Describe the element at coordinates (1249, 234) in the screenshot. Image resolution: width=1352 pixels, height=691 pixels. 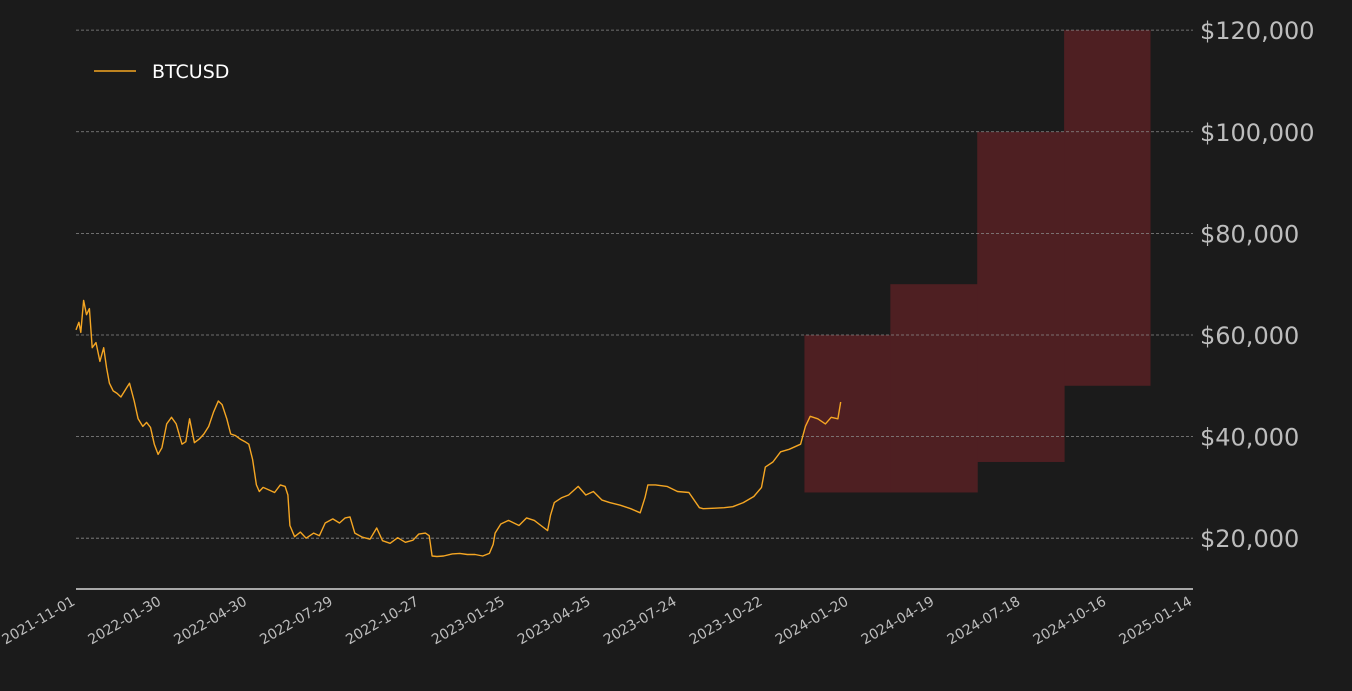
I see `y-tick-label-3: $80,000` at that location.